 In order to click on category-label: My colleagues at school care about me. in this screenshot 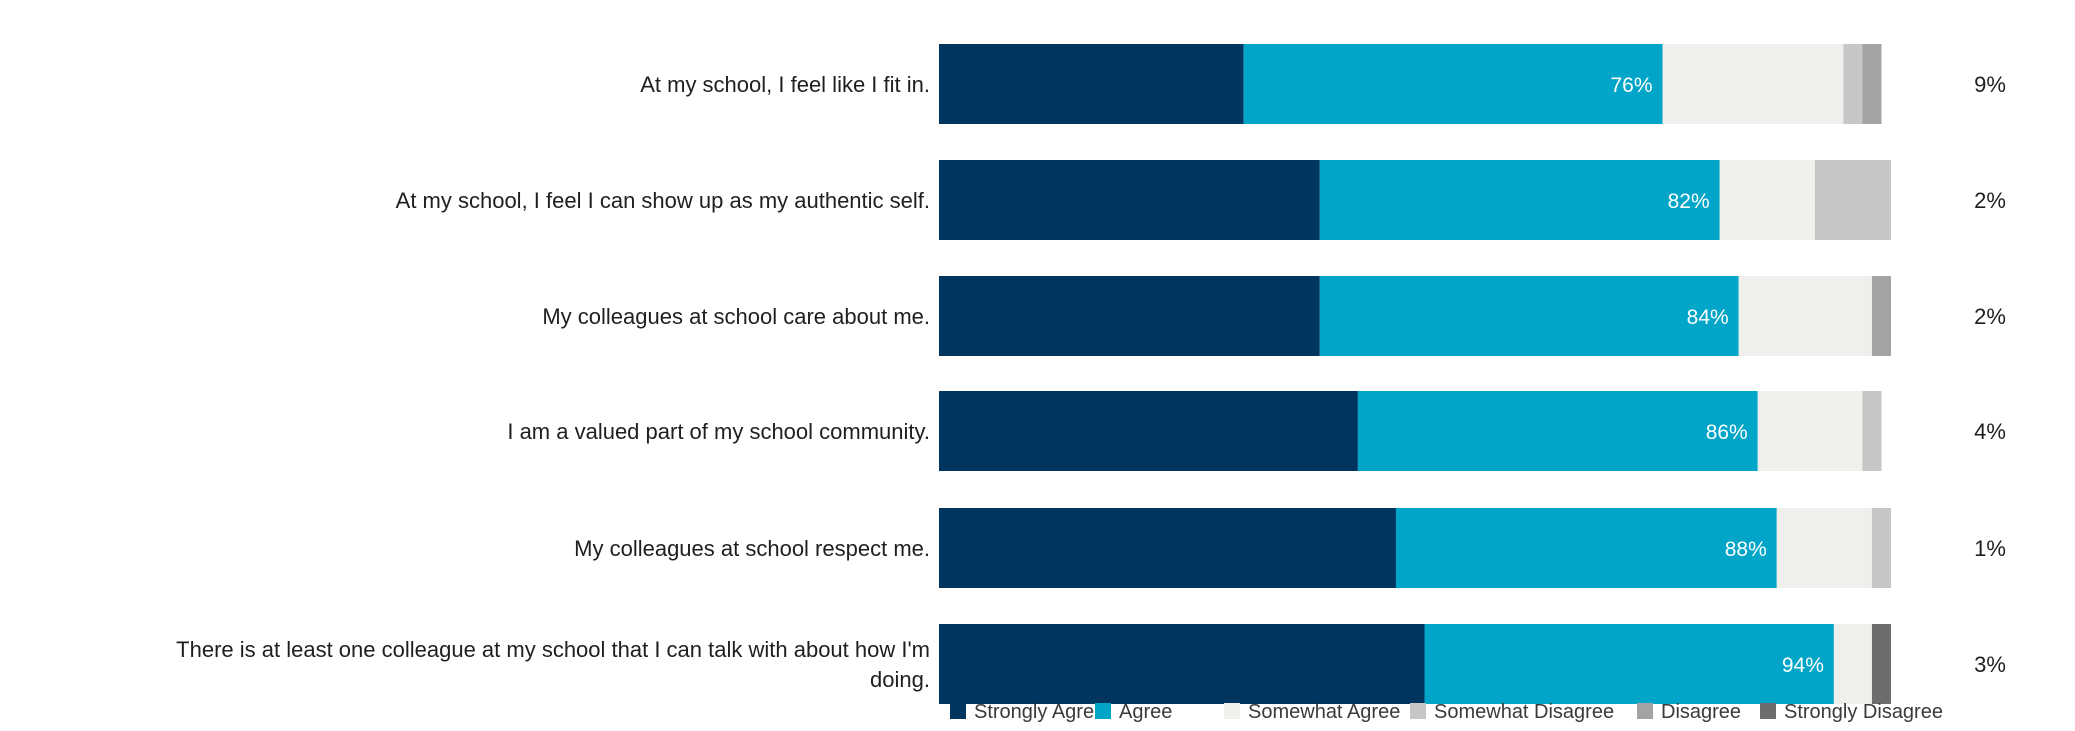, I will do `click(736, 316)`.